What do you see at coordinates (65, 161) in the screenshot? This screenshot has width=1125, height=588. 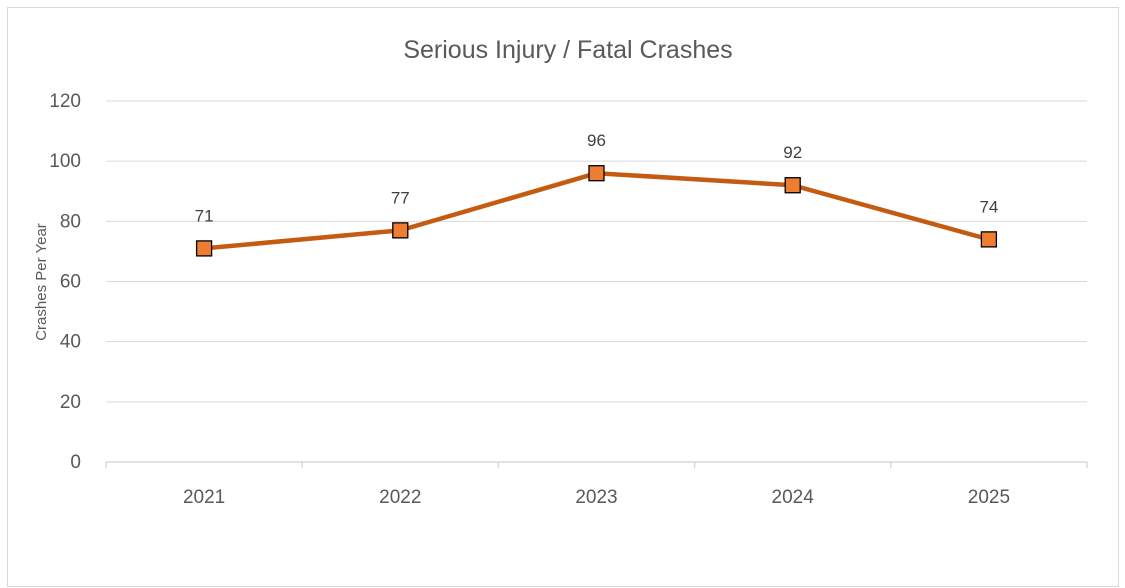 I see `y-tick-label: 100` at bounding box center [65, 161].